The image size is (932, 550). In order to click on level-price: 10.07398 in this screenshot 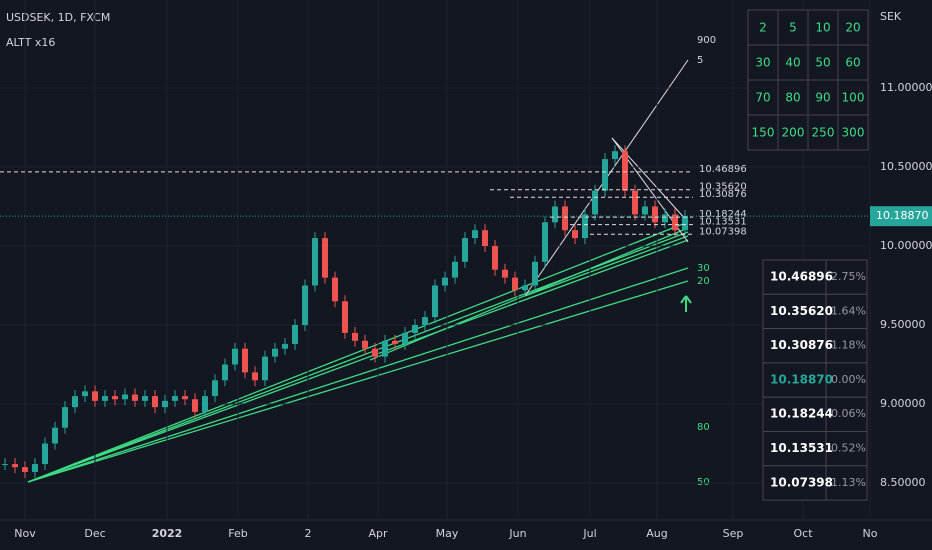, I will do `click(801, 482)`.